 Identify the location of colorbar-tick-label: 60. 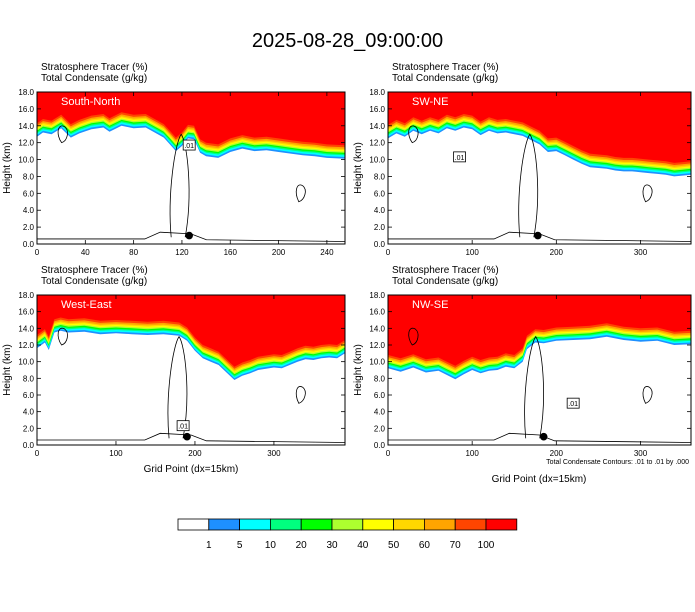
(425, 545).